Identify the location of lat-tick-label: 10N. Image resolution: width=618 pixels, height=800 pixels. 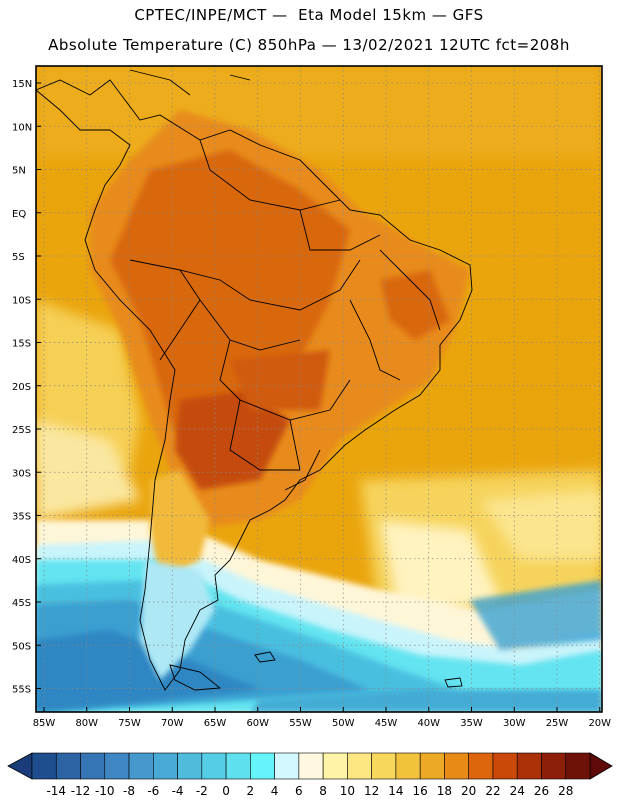
(22, 127).